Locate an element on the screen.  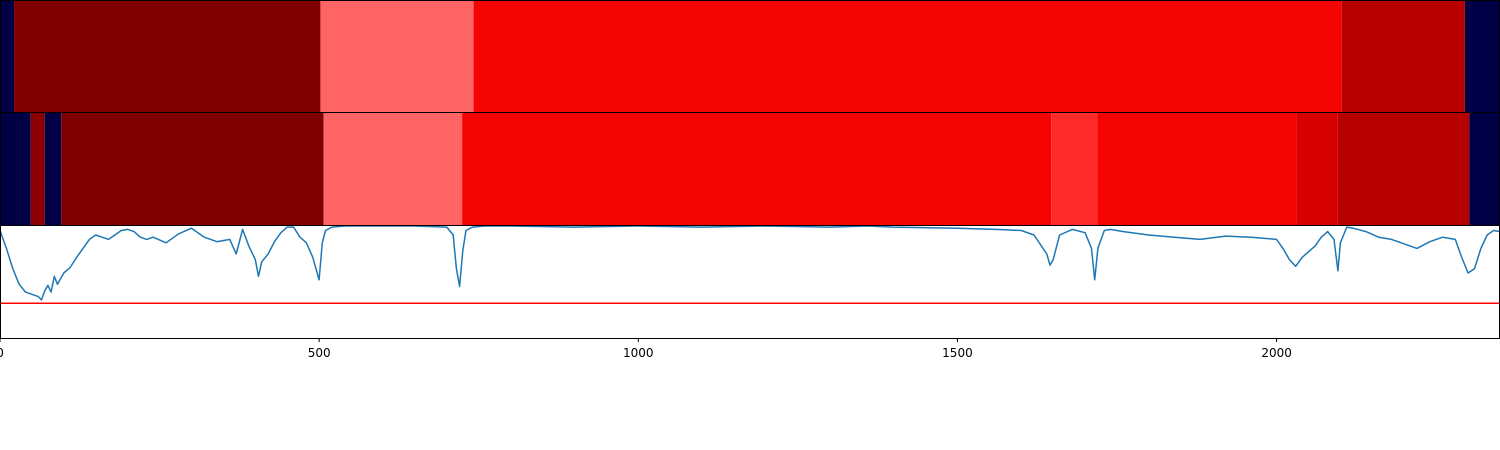
x-axis: 0 500 1000 1500 2000 is located at coordinates (646, 349).